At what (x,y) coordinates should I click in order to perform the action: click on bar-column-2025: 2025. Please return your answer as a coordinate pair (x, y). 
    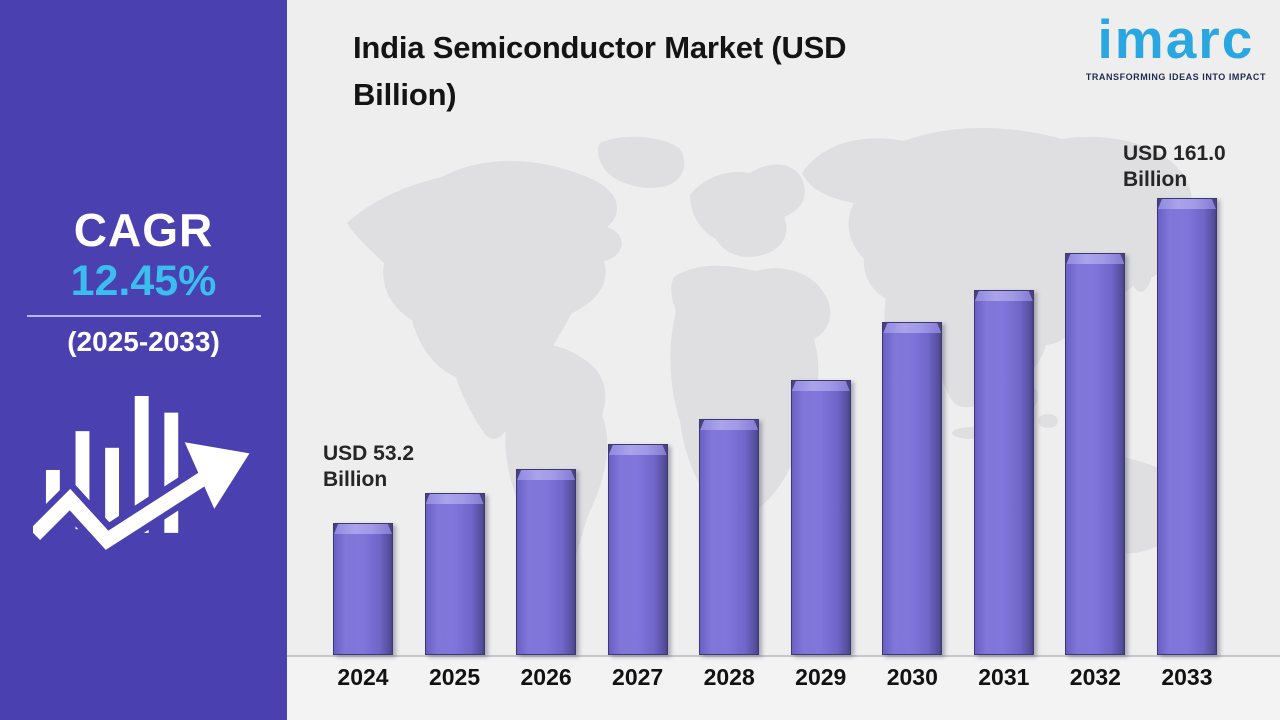
    Looking at the image, I should click on (454, 591).